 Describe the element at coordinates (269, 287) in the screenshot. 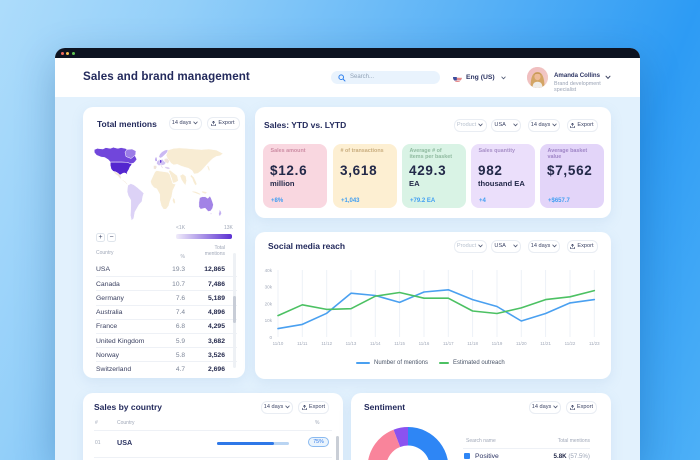

I see `svg-text: 30k` at that location.